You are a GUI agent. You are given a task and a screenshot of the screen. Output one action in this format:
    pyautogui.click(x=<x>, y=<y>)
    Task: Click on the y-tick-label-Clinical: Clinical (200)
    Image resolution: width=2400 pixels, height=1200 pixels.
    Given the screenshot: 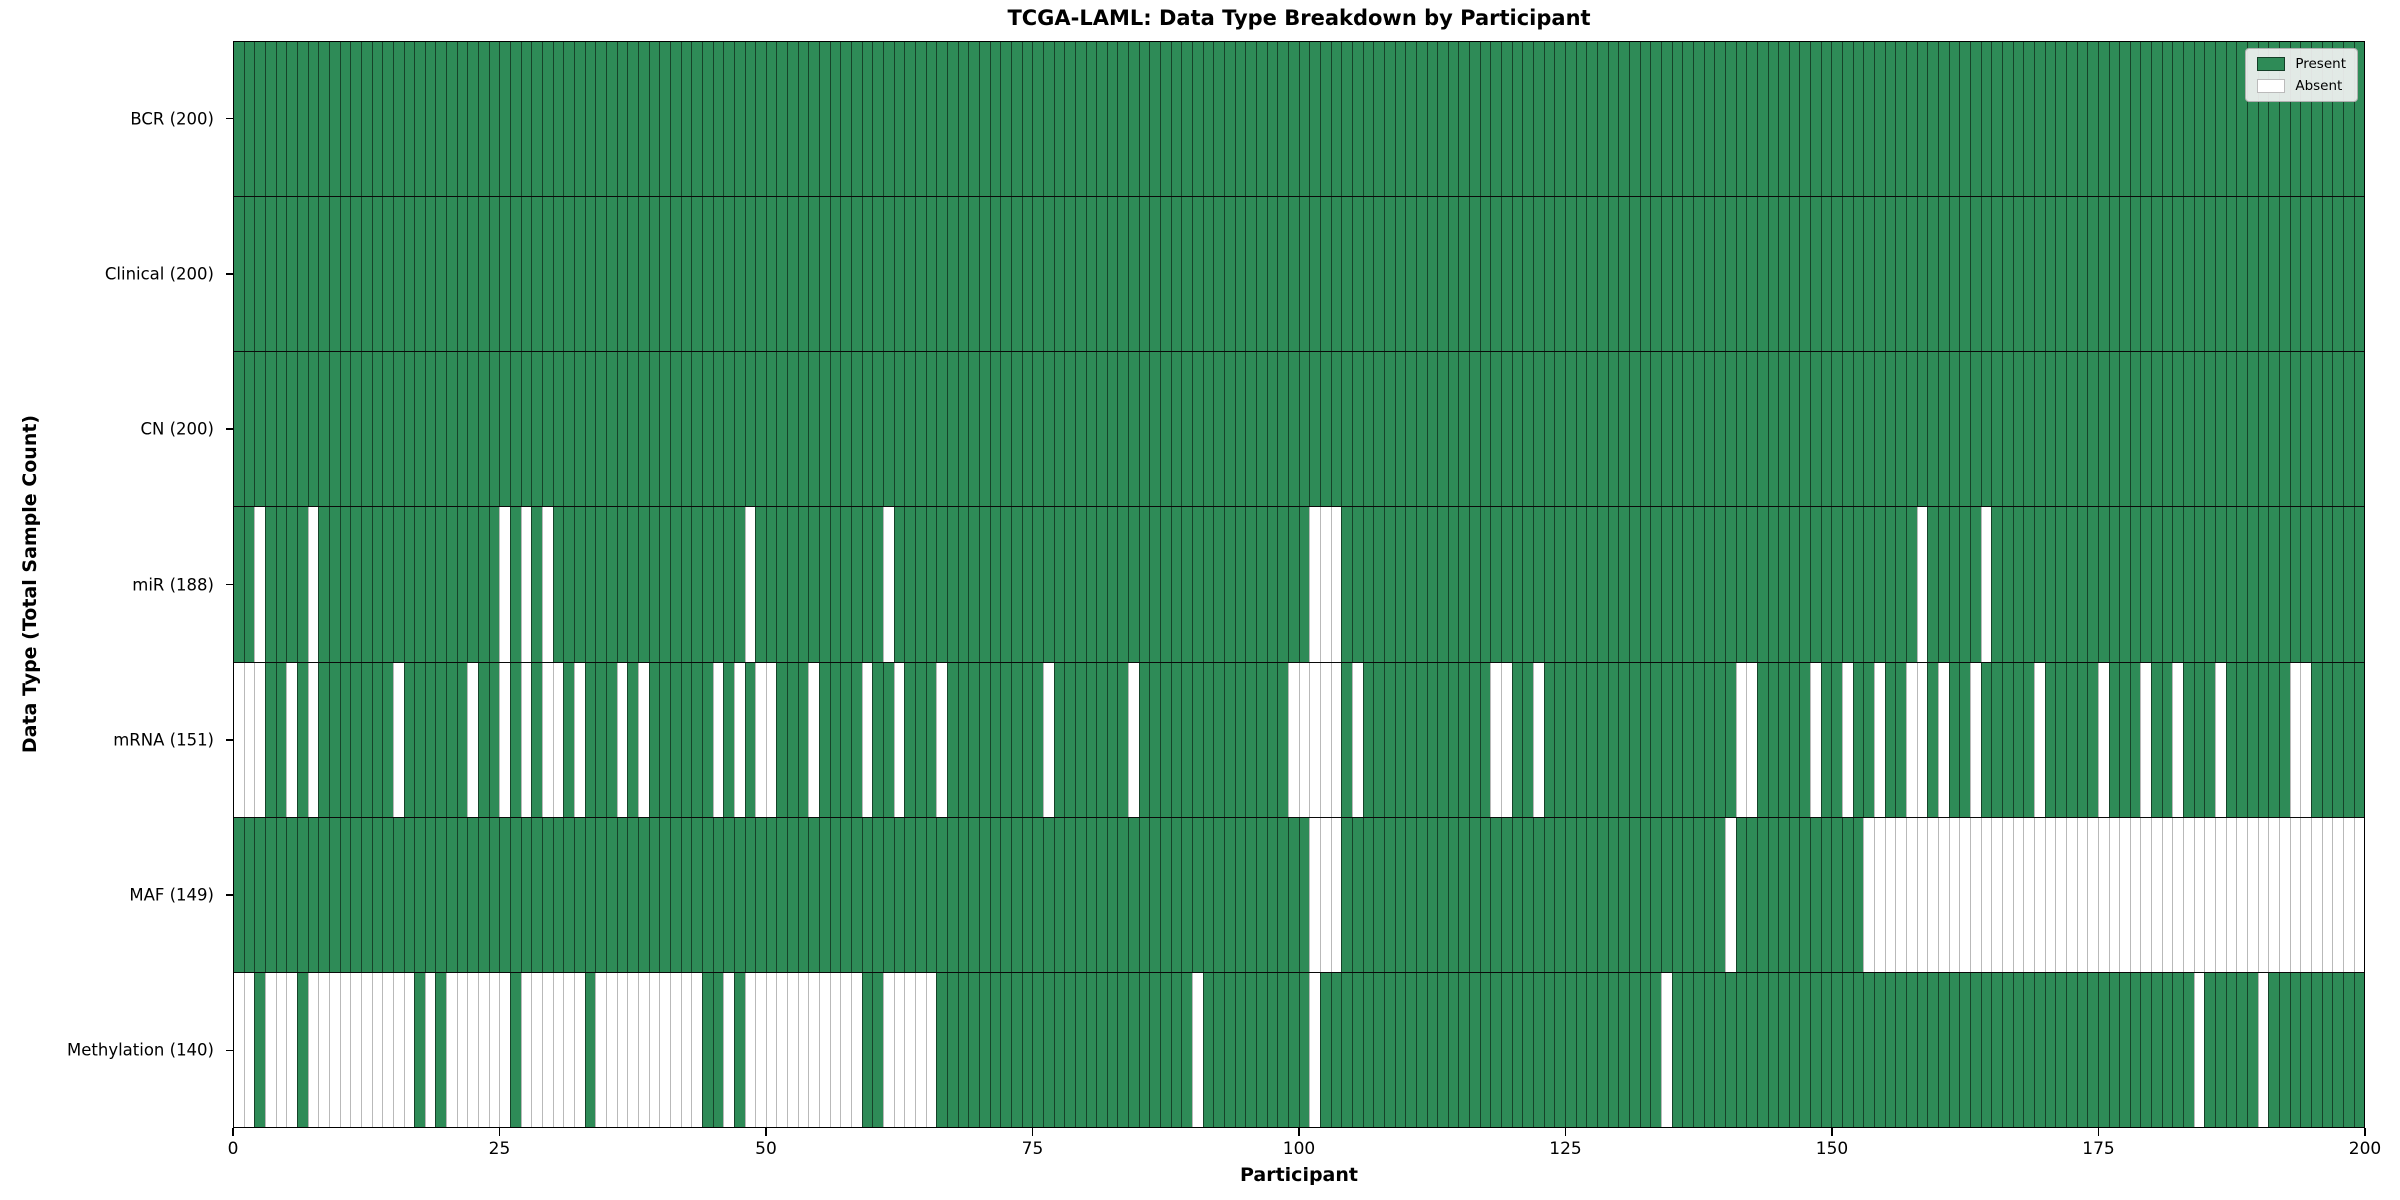 What is the action you would take?
    pyautogui.click(x=159, y=274)
    